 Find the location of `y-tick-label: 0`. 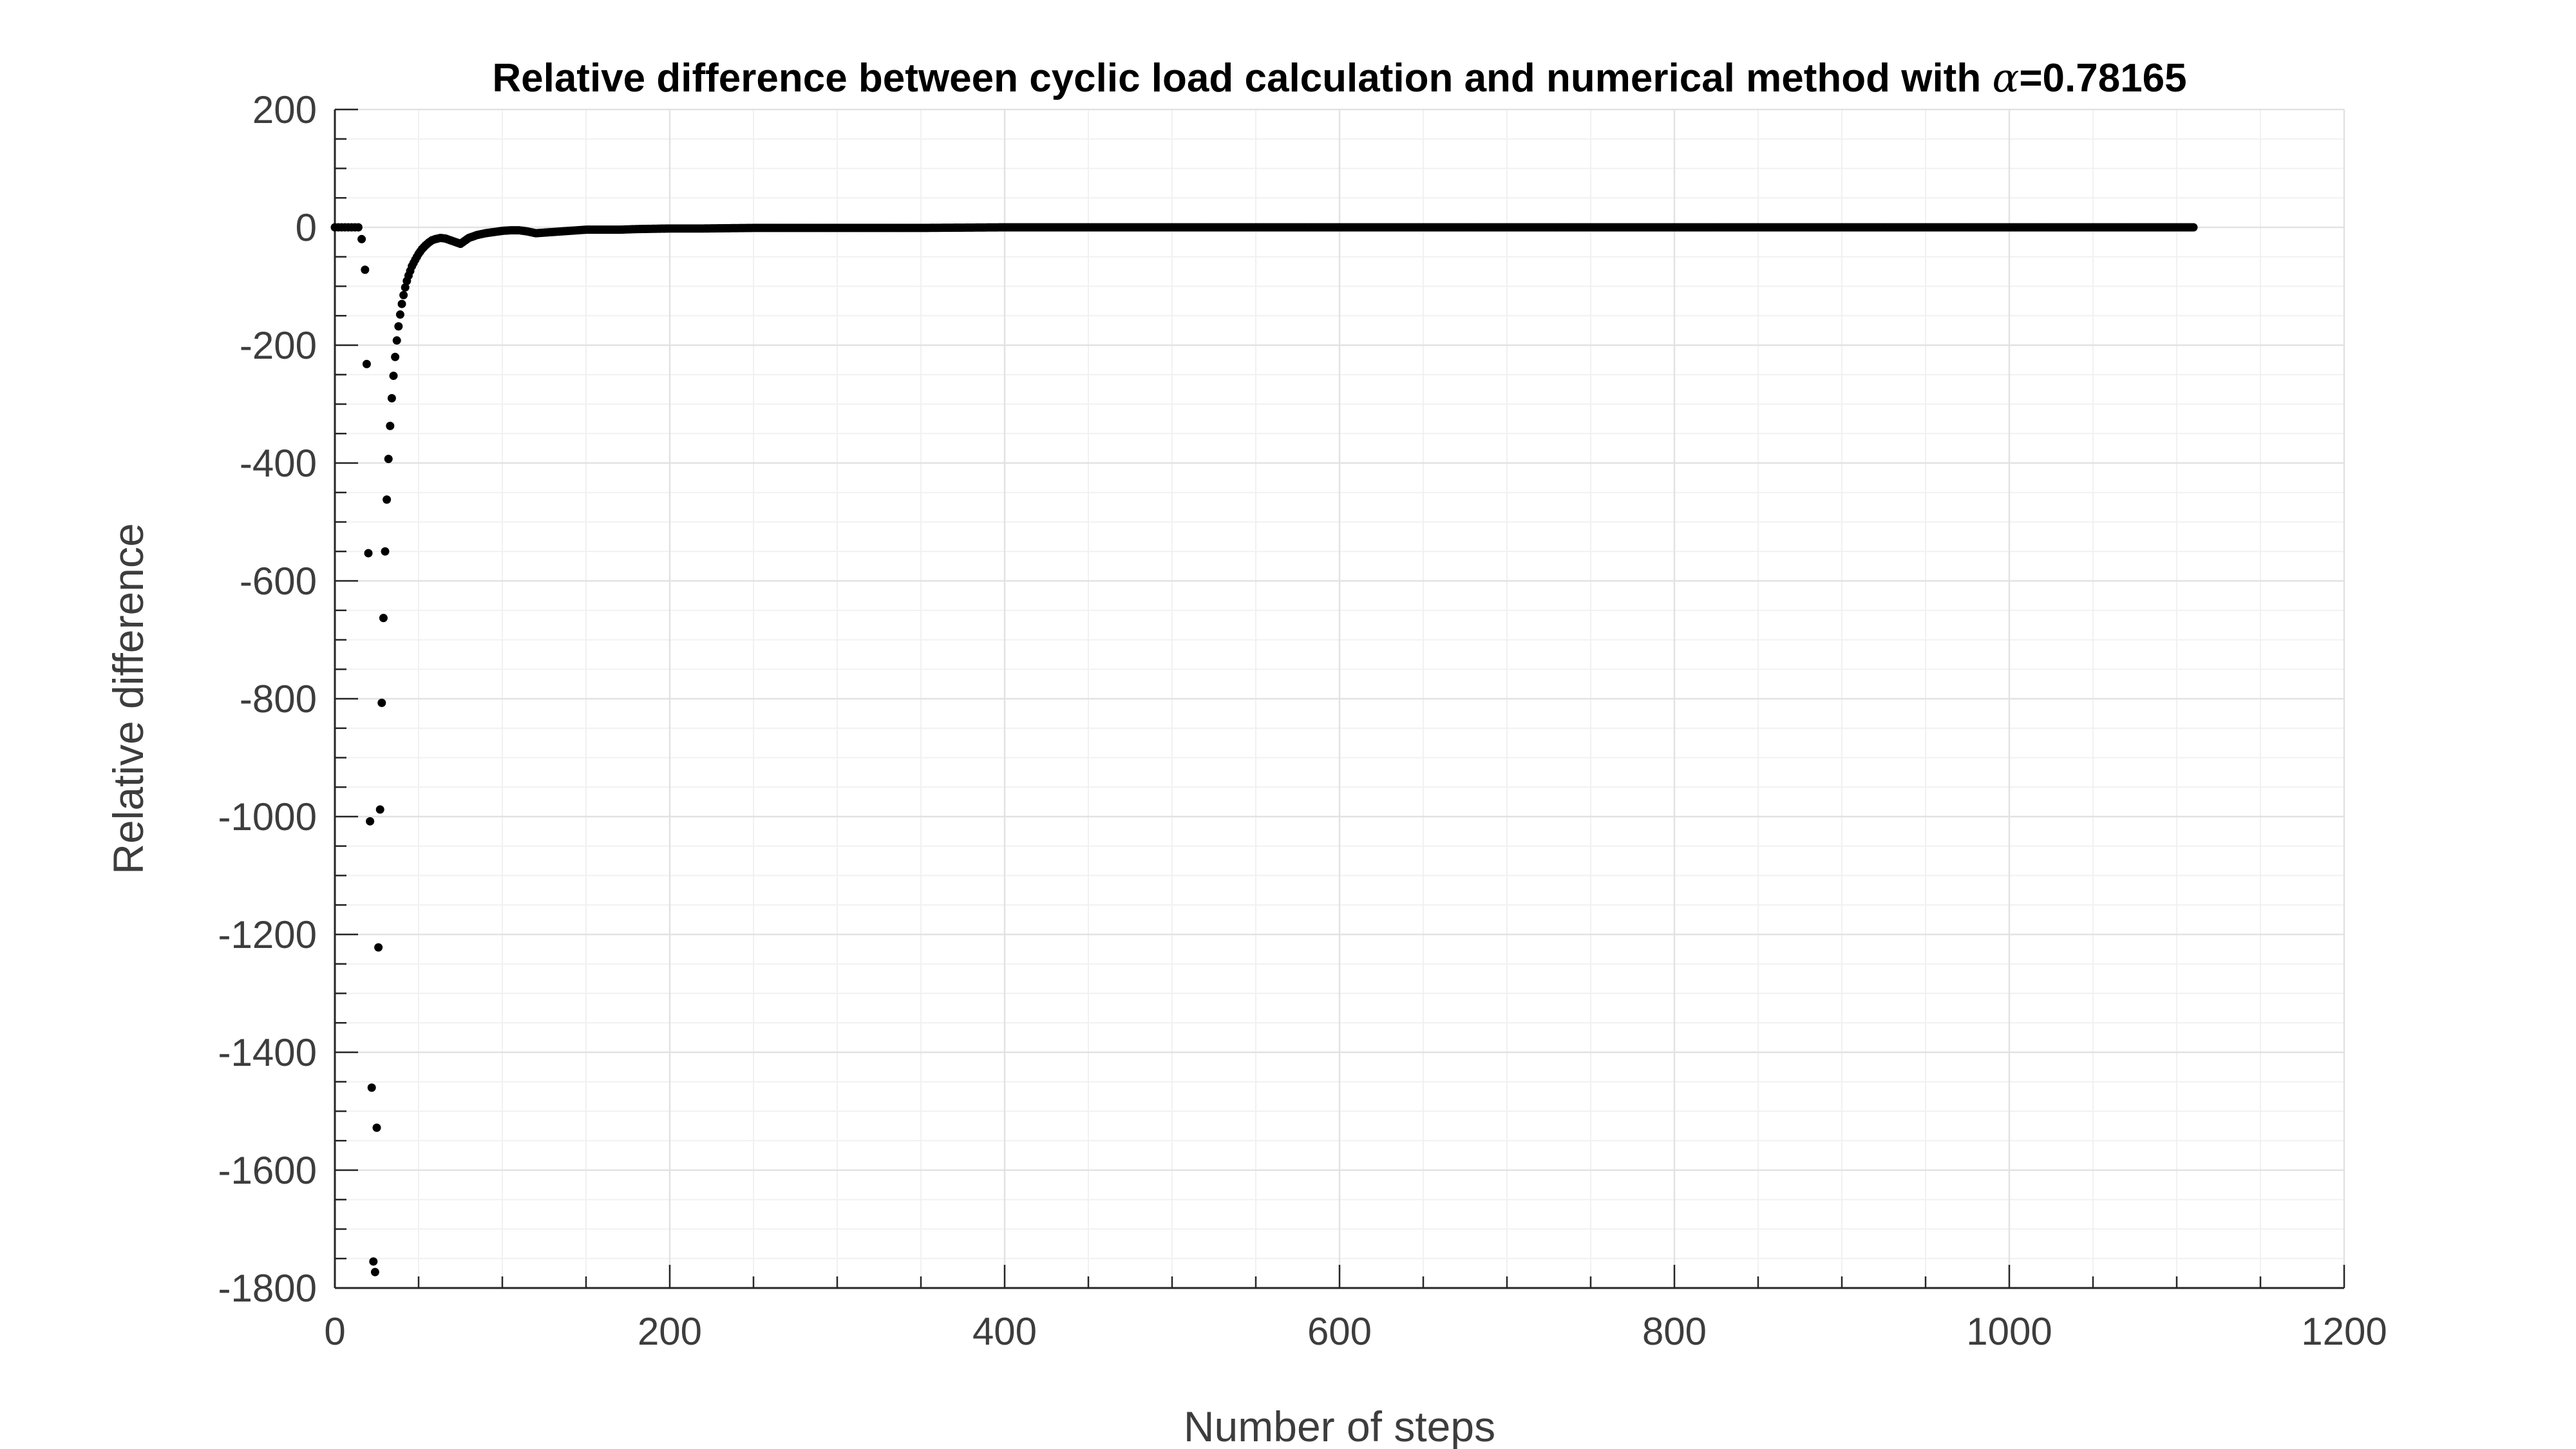

y-tick-label: 0 is located at coordinates (306, 227).